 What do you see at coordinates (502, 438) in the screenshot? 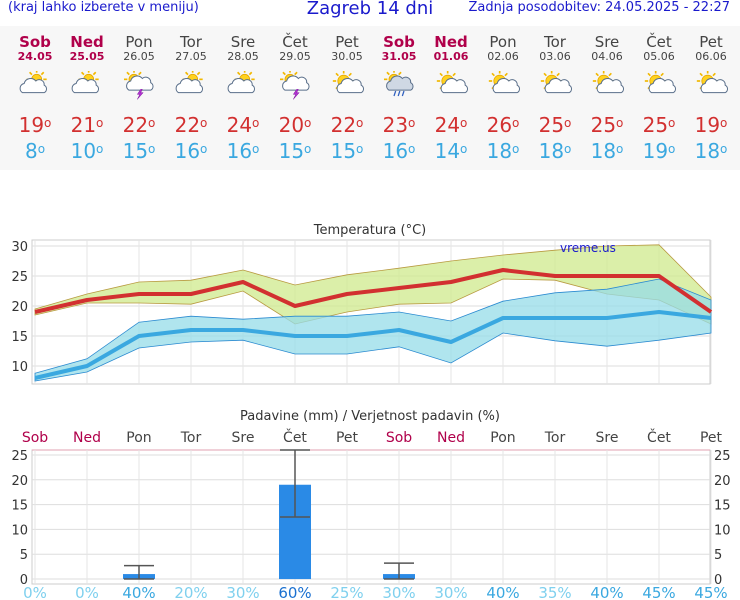
I see `x-tick-label: Pon` at bounding box center [502, 438].